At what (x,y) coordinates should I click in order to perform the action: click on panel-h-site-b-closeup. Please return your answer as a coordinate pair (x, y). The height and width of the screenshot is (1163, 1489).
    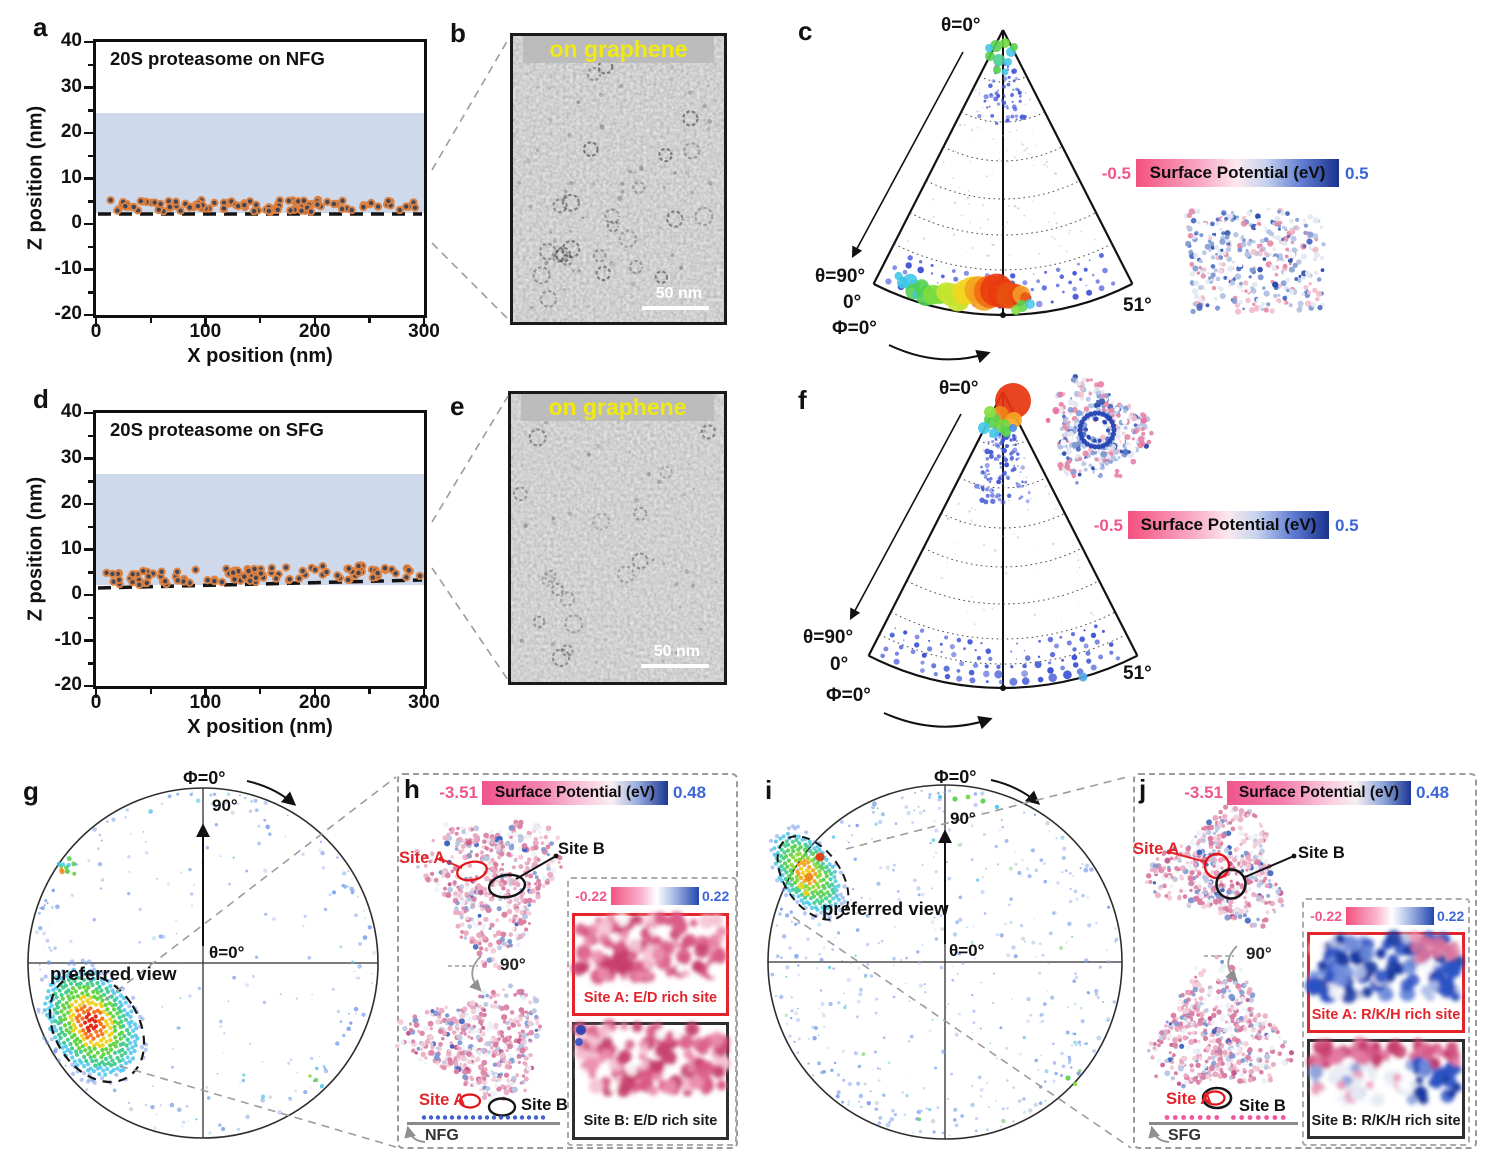
    Looking at the image, I should click on (651, 1058).